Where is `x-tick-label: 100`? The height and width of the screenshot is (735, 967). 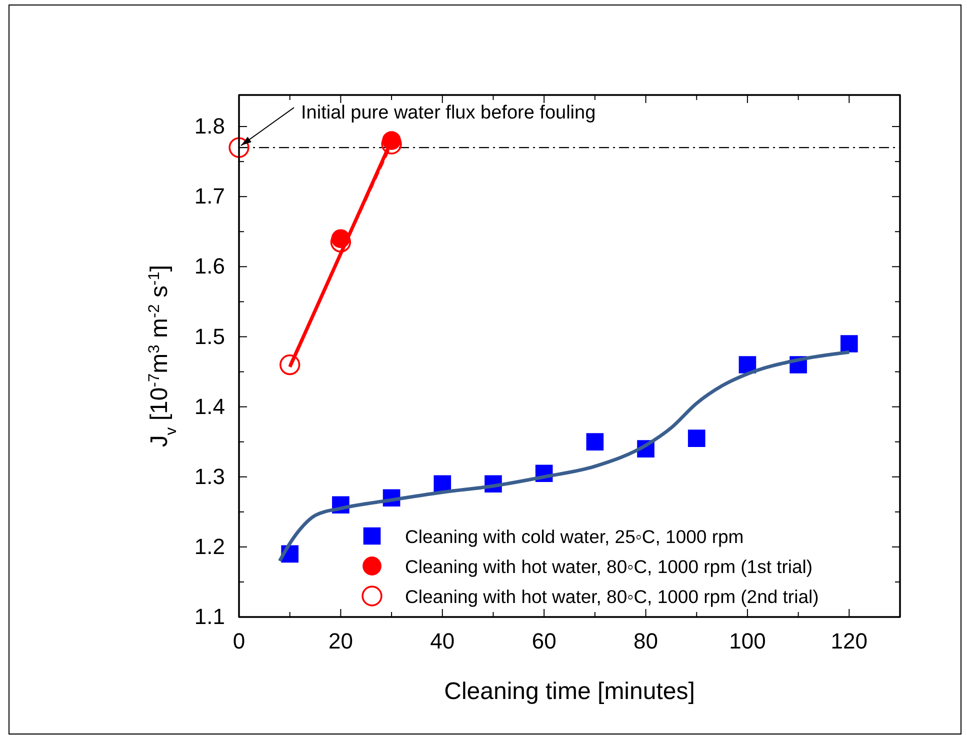 x-tick-label: 100 is located at coordinates (747, 641).